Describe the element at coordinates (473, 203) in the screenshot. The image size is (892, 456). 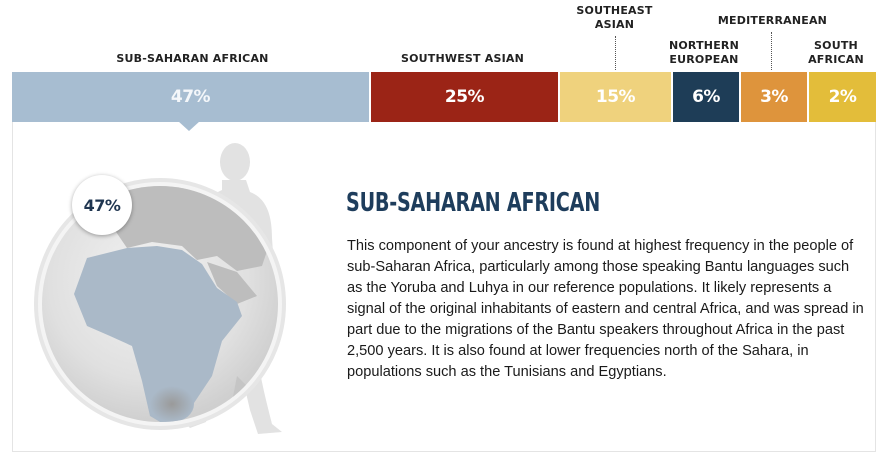
I see `population-title: SUB-SAHARAN AFRICAN` at that location.